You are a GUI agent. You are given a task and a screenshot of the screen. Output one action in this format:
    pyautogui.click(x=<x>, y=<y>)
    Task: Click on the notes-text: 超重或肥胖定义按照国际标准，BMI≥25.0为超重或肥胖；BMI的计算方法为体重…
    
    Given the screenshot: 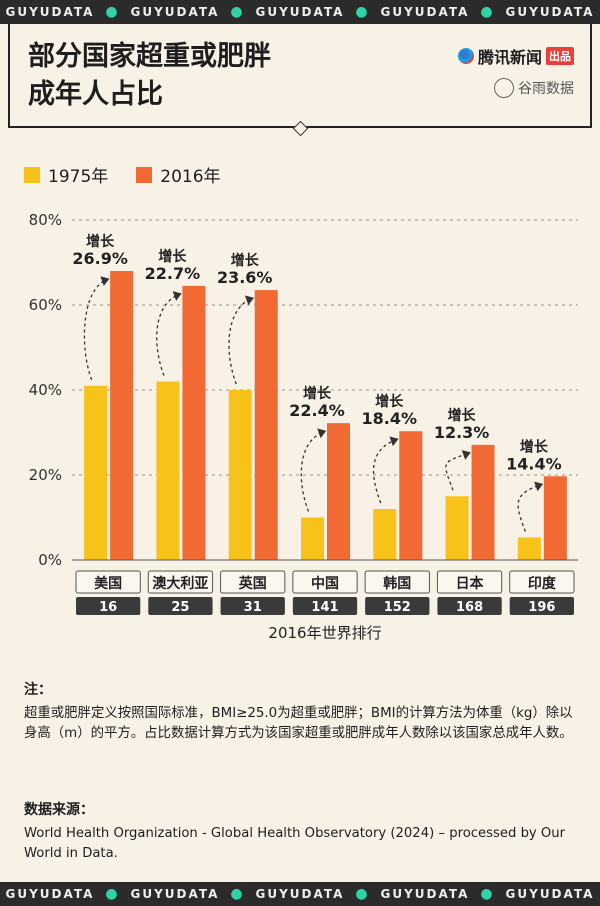 What is the action you would take?
    pyautogui.click(x=298, y=723)
    